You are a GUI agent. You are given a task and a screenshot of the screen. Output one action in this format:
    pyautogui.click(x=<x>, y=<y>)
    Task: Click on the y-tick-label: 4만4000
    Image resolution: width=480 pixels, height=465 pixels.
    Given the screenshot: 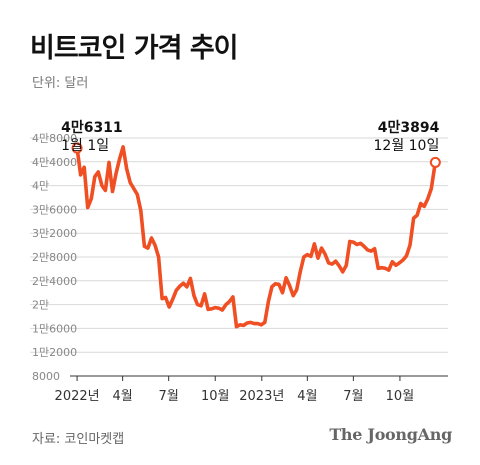 What is the action you would take?
    pyautogui.click(x=54, y=162)
    